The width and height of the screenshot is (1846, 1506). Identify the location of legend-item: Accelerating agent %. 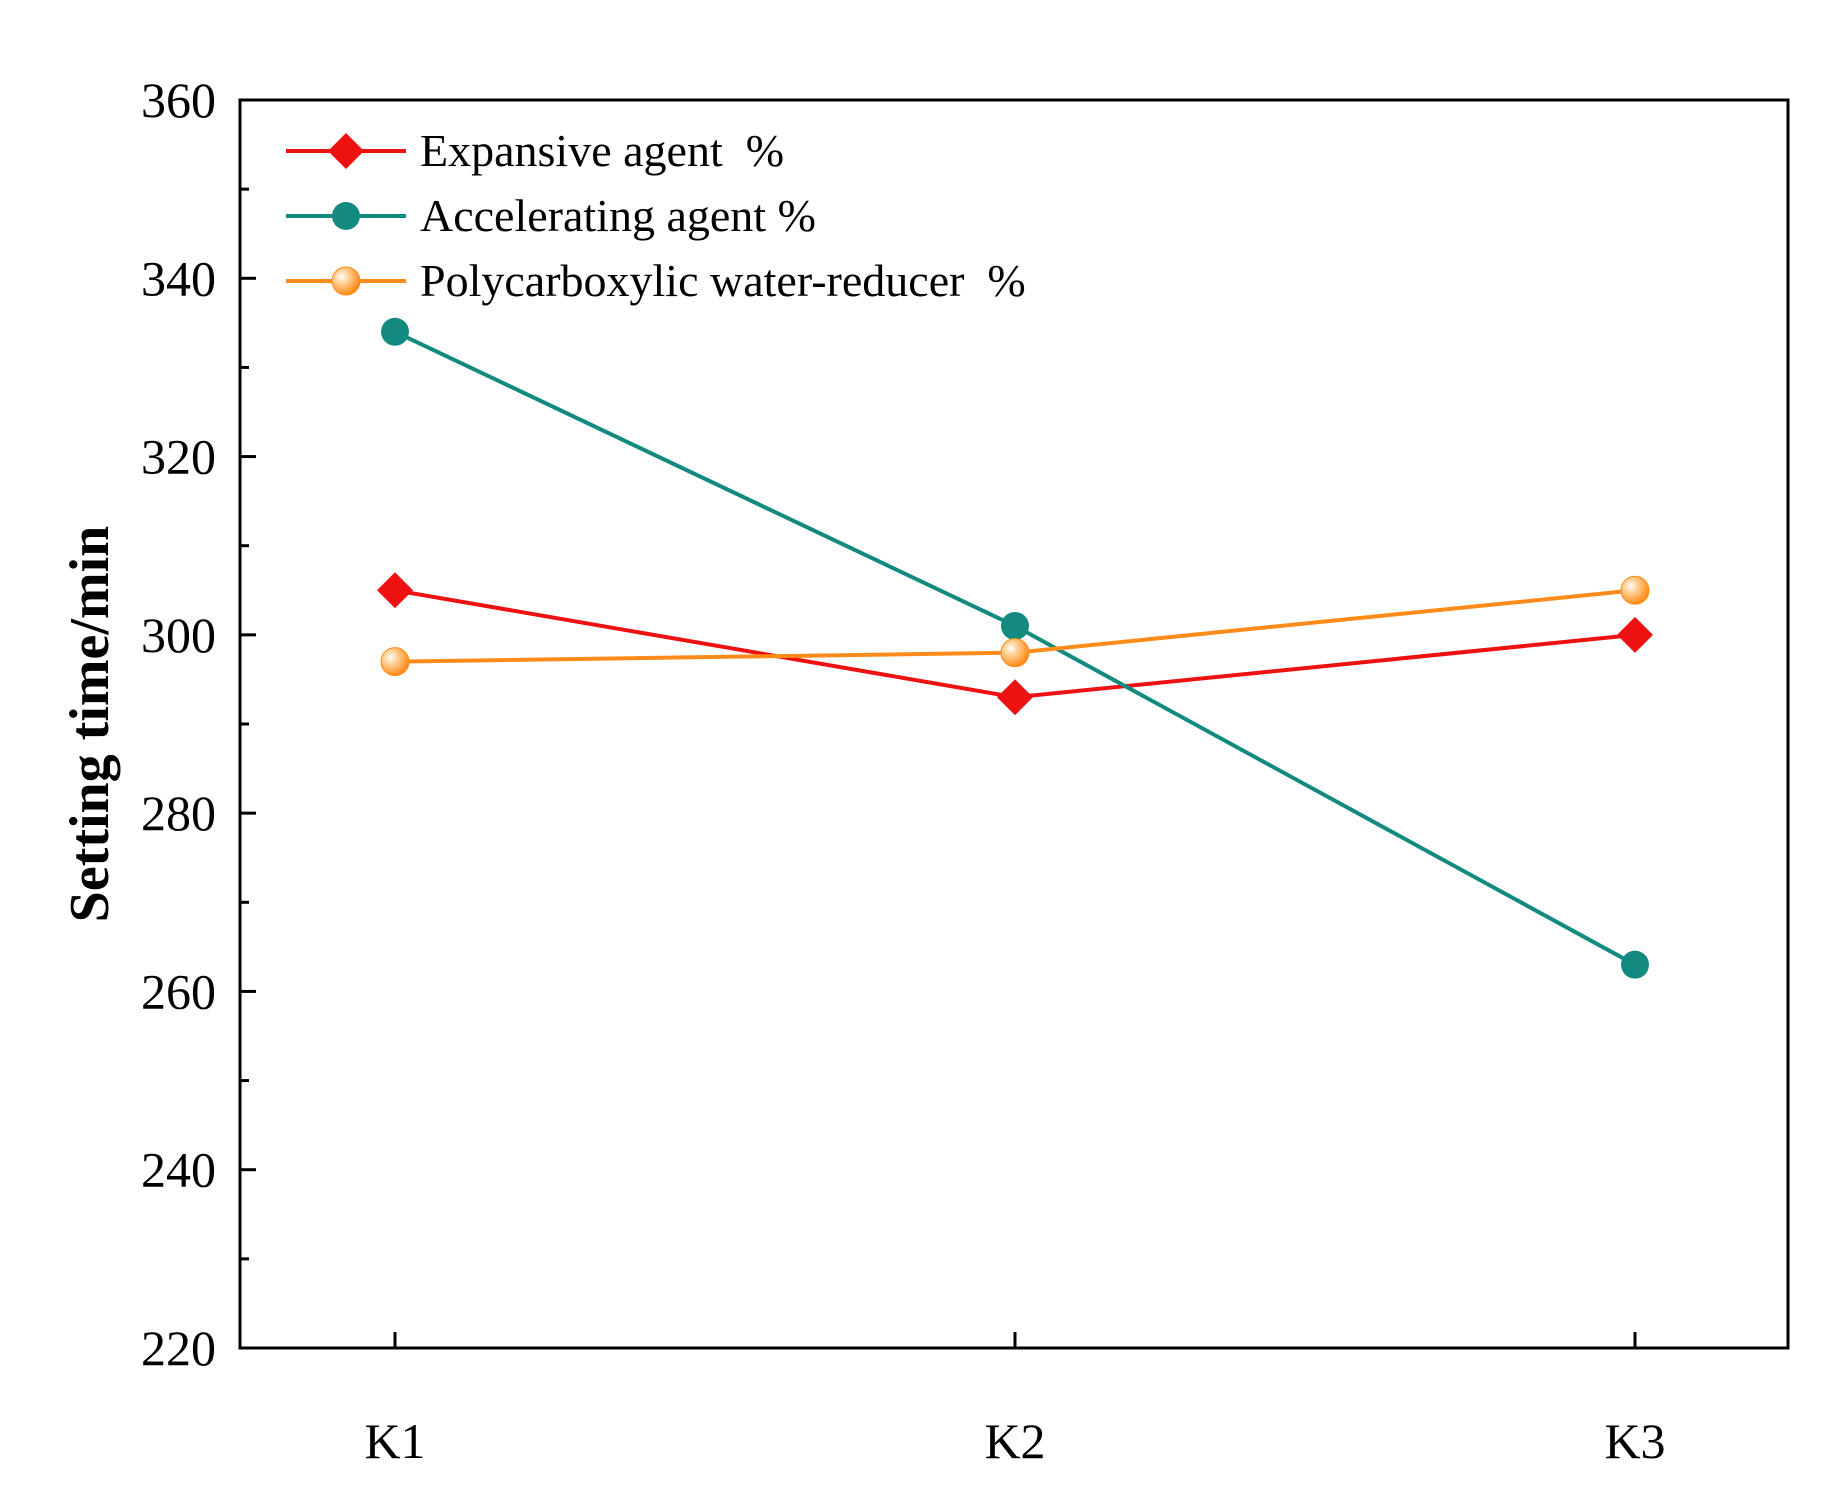
(551, 215).